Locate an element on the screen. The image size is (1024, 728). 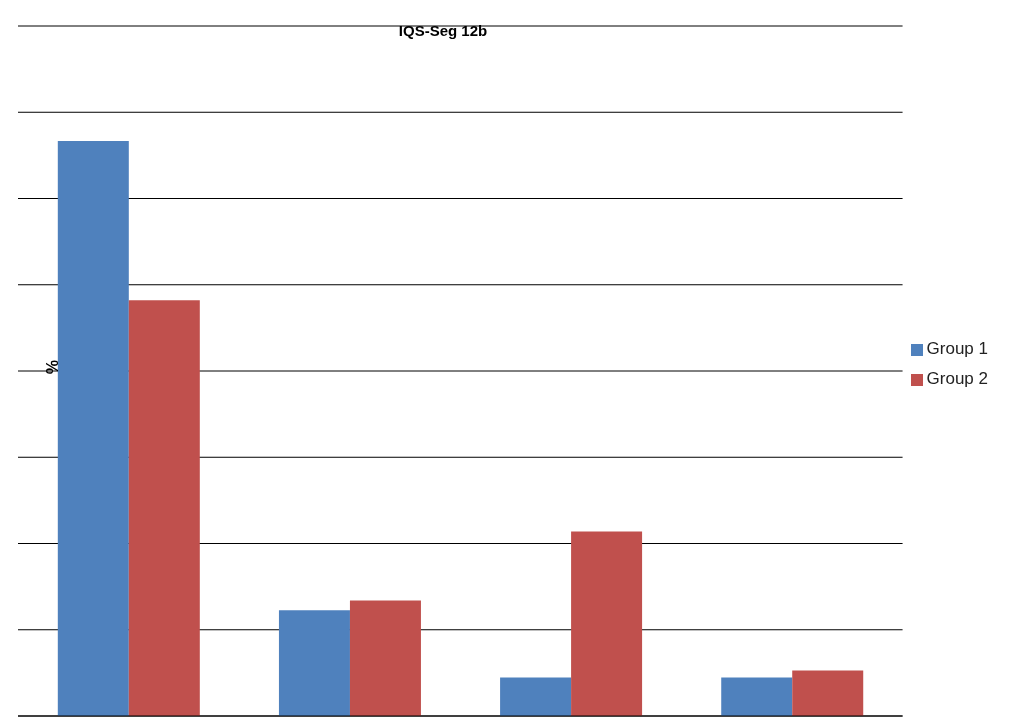
chart-title: IQS-Seg 12b is located at coordinates (443, 30).